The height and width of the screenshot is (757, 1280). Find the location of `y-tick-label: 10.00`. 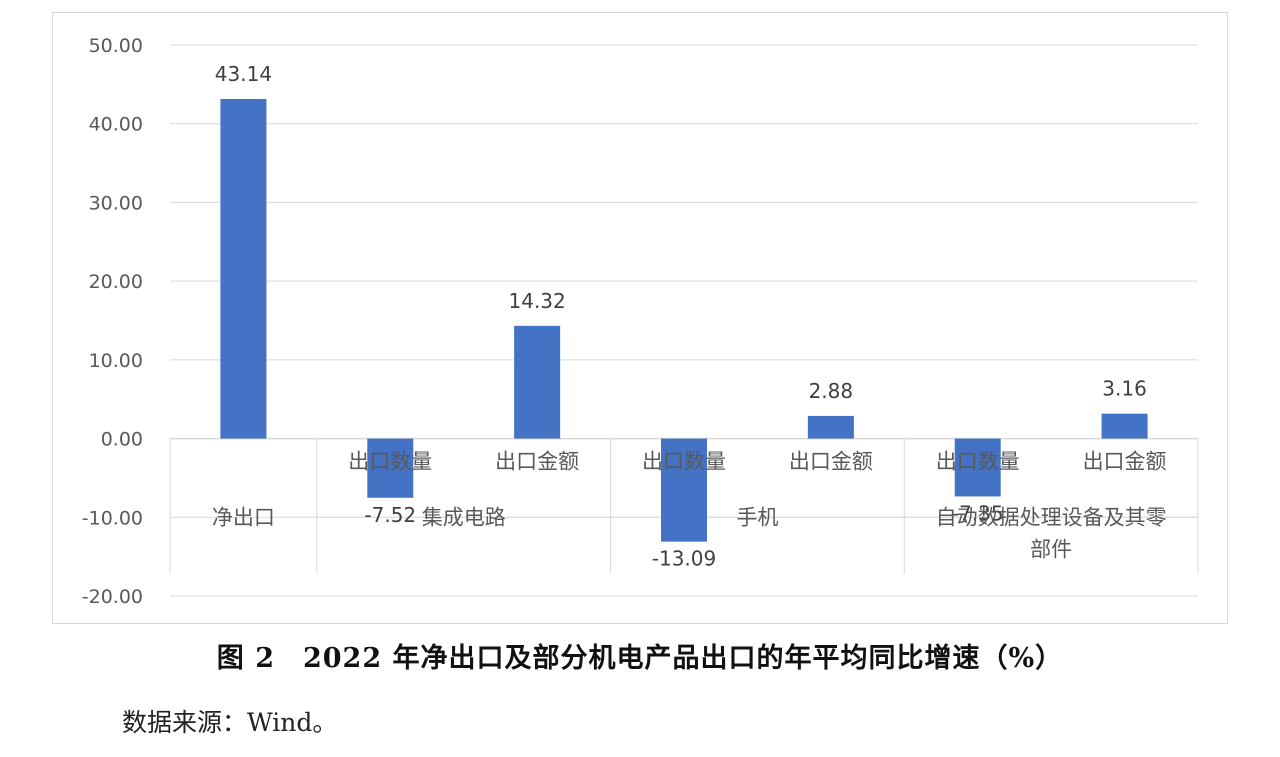

y-tick-label: 10.00 is located at coordinates (116, 361).